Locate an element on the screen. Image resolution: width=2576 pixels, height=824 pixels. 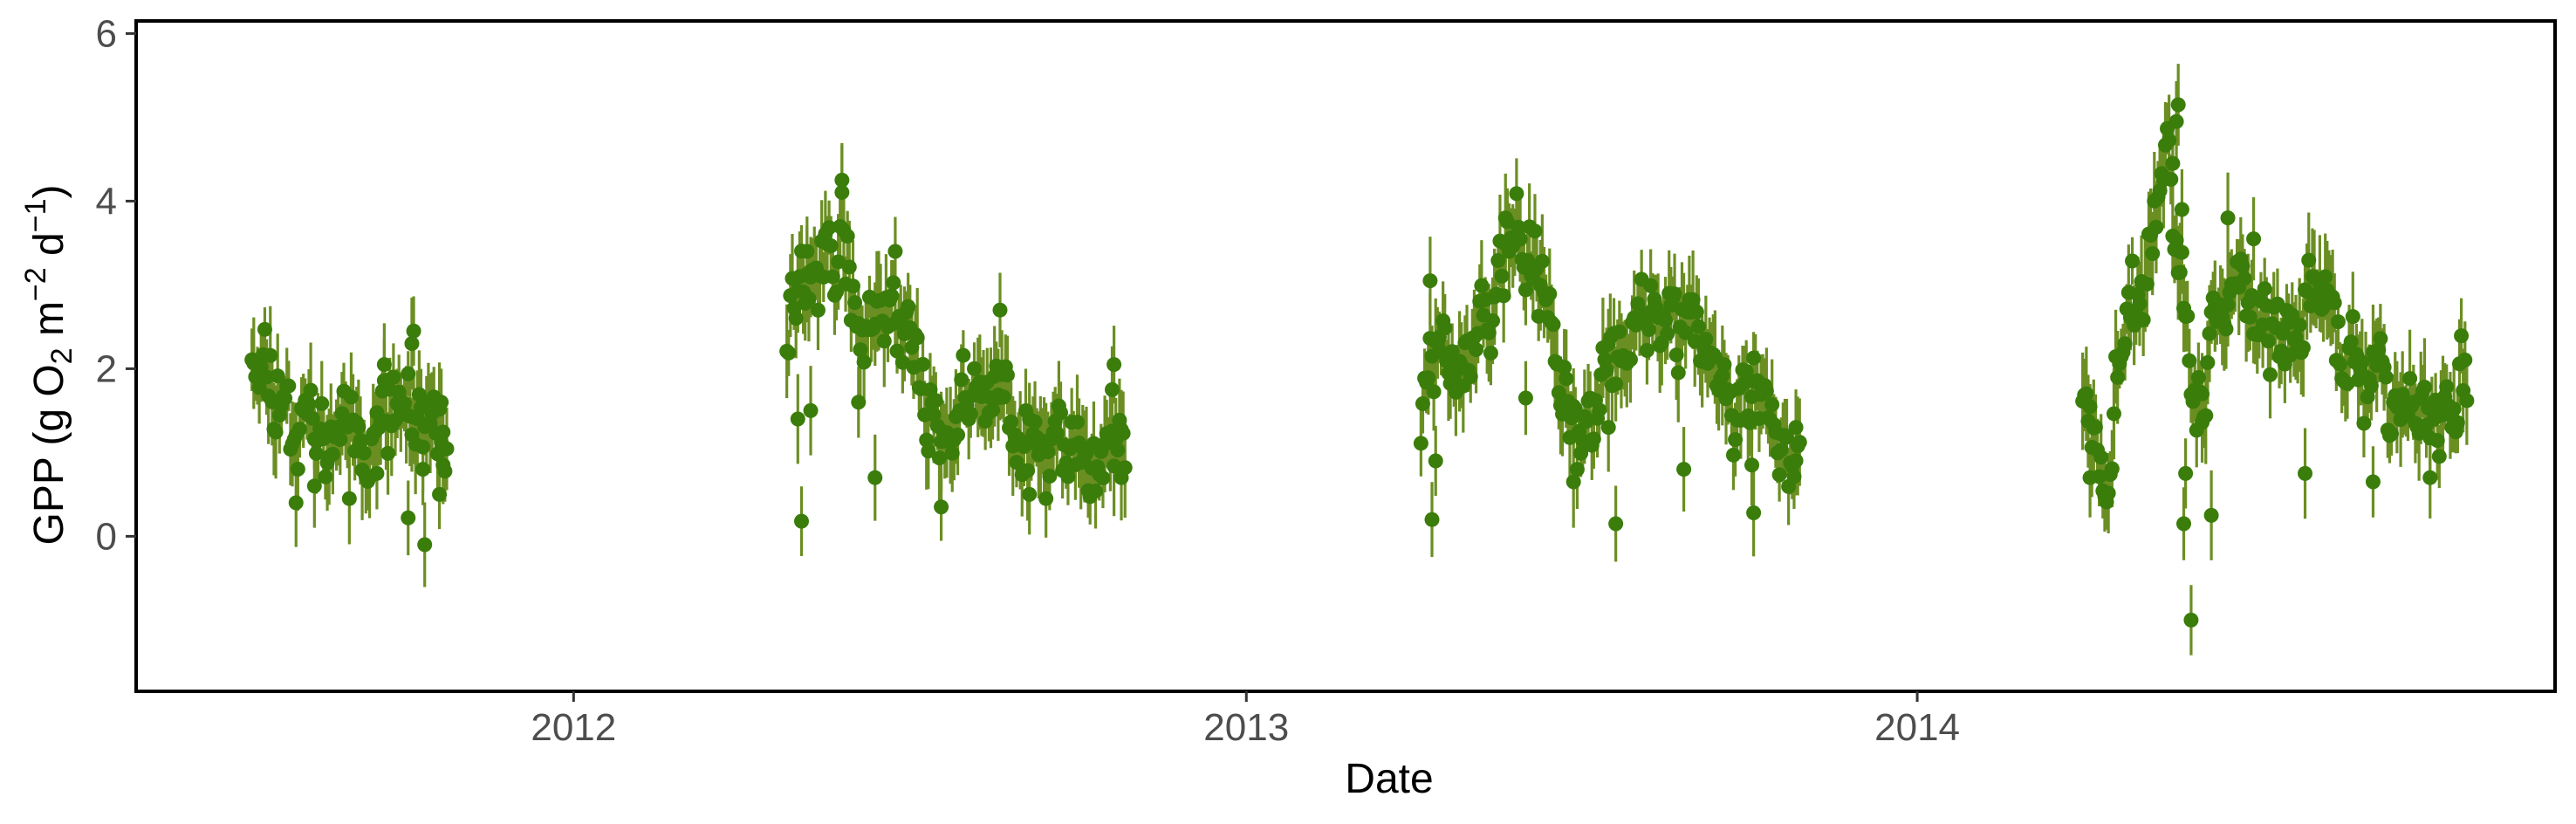
y-axis-title-o2-subscript: 2 is located at coordinates (62, 355).